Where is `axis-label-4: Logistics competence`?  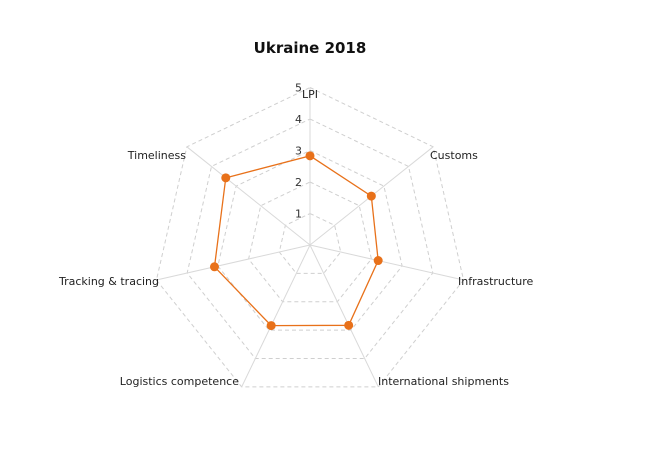 axis-label-4: Logistics competence is located at coordinates (179, 381).